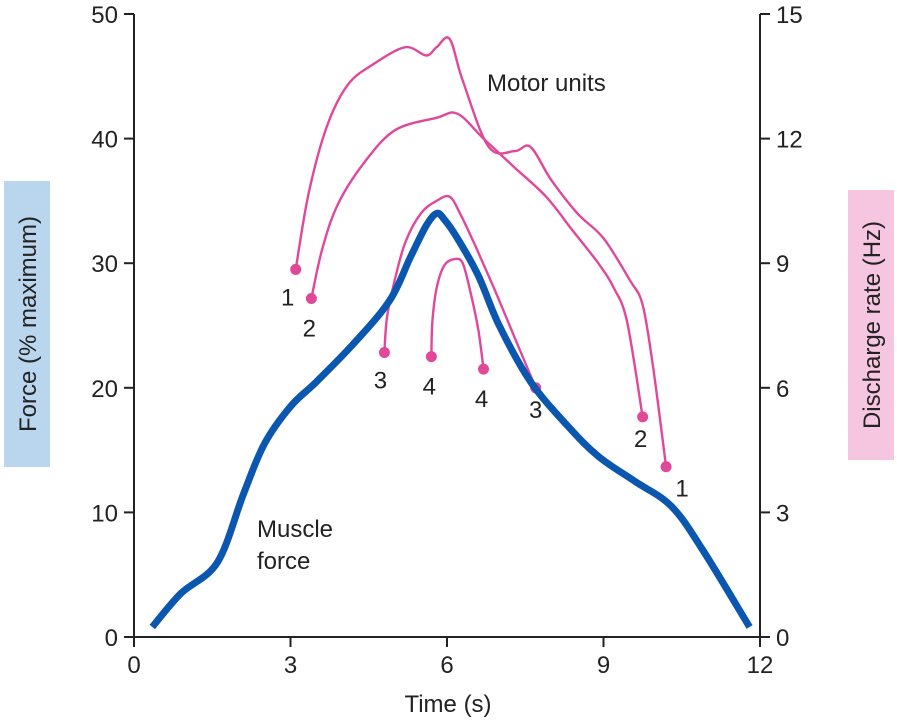 Image resolution: width=897 pixels, height=721 pixels. I want to click on motor-unit-derecruit-label: 3, so click(535, 410).